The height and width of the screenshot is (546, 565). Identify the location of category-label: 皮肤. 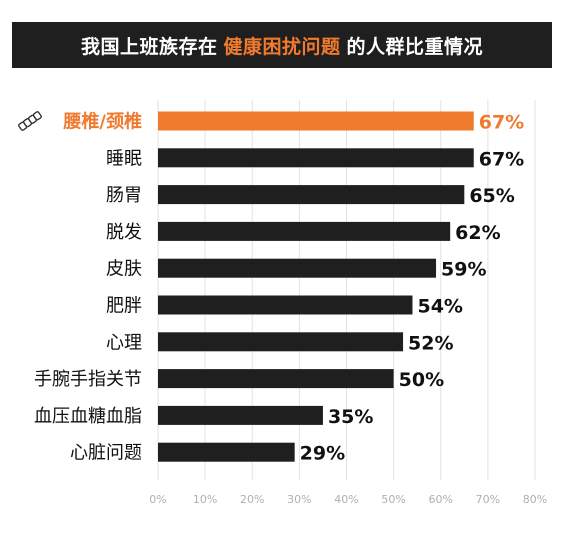
(124, 269).